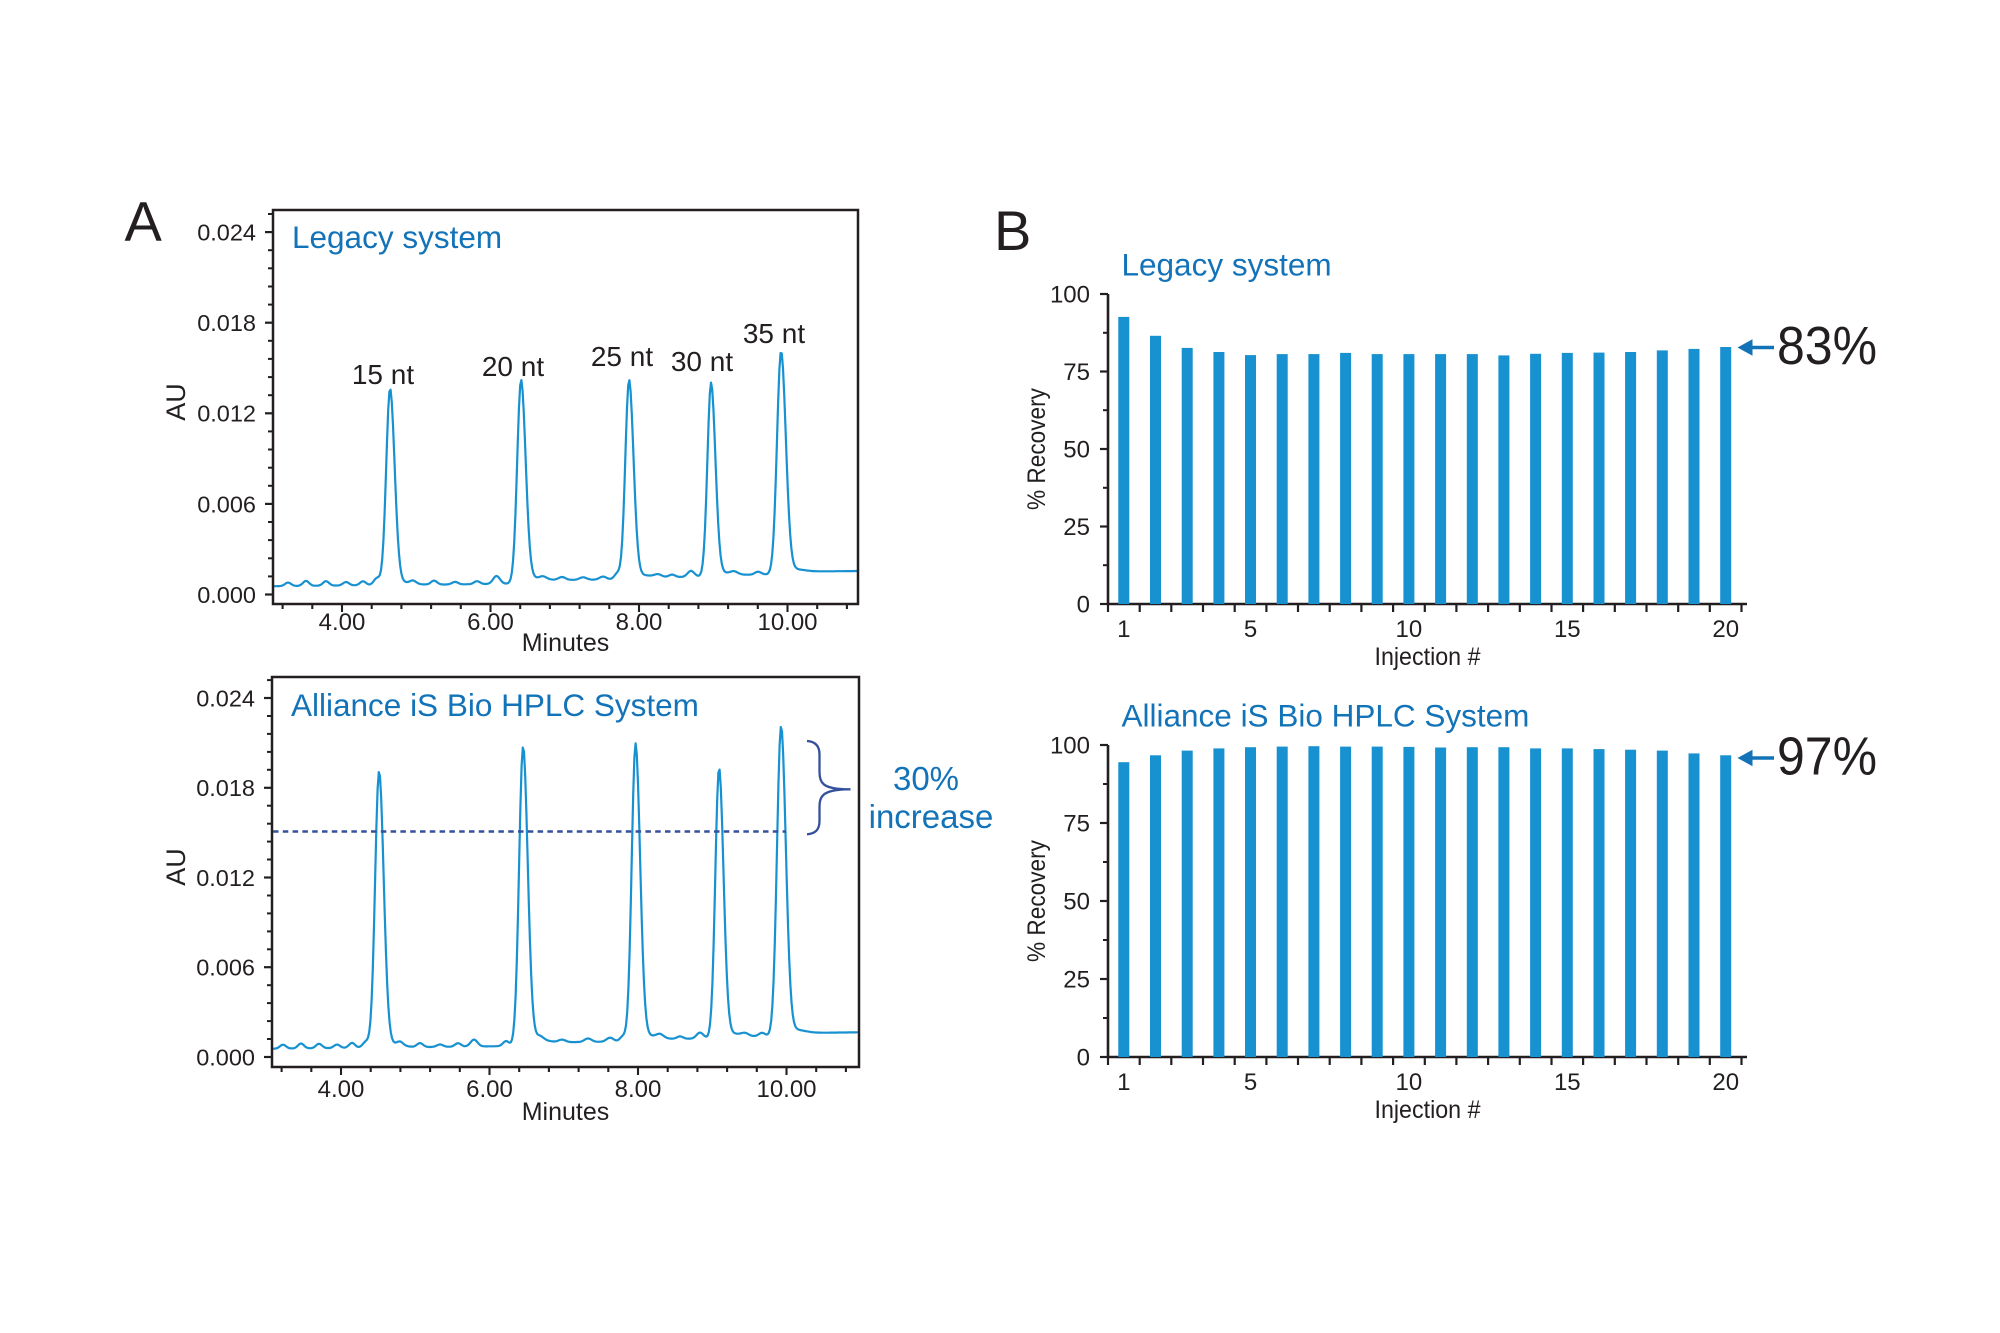 Image resolution: width=2000 pixels, height=1333 pixels. What do you see at coordinates (513, 366) in the screenshot?
I see `svg-text: 20 nt` at bounding box center [513, 366].